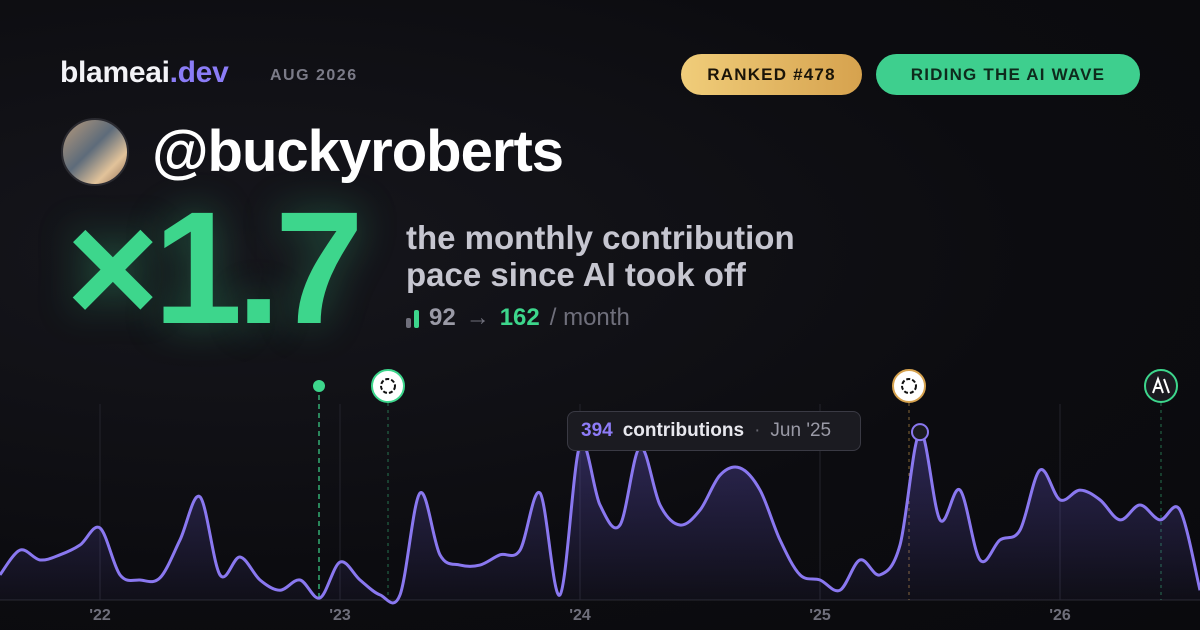 Image resolution: width=1200 pixels, height=630 pixels. What do you see at coordinates (801, 430) in the screenshot?
I see `tooltip-date: Jun '25` at bounding box center [801, 430].